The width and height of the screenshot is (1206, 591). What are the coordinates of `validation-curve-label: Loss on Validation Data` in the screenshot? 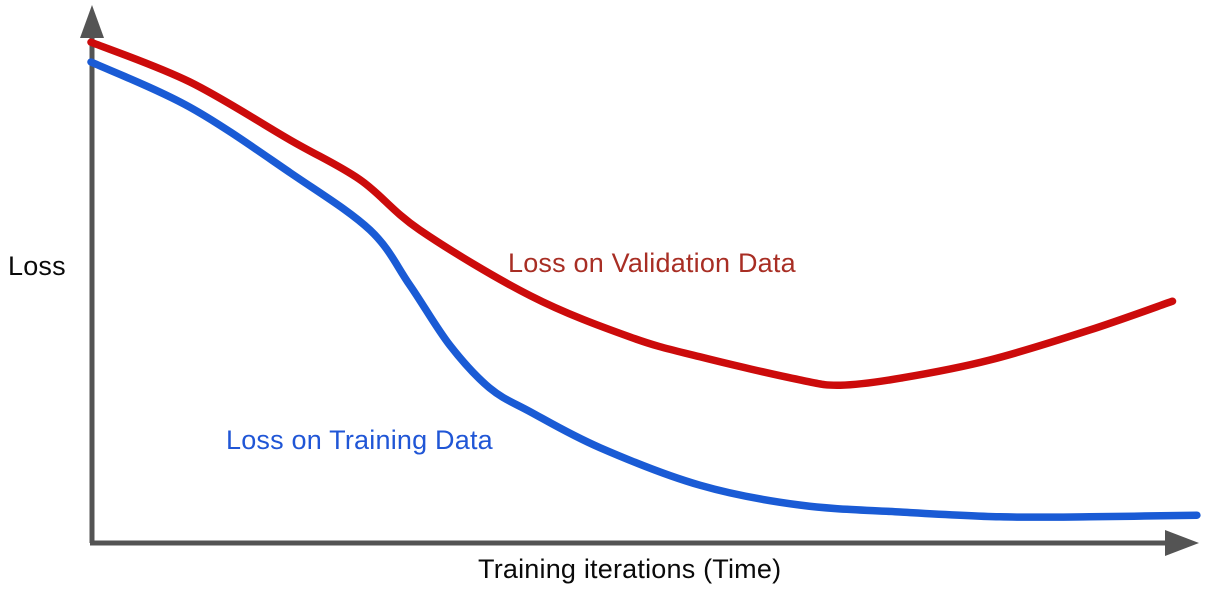 It's located at (652, 263).